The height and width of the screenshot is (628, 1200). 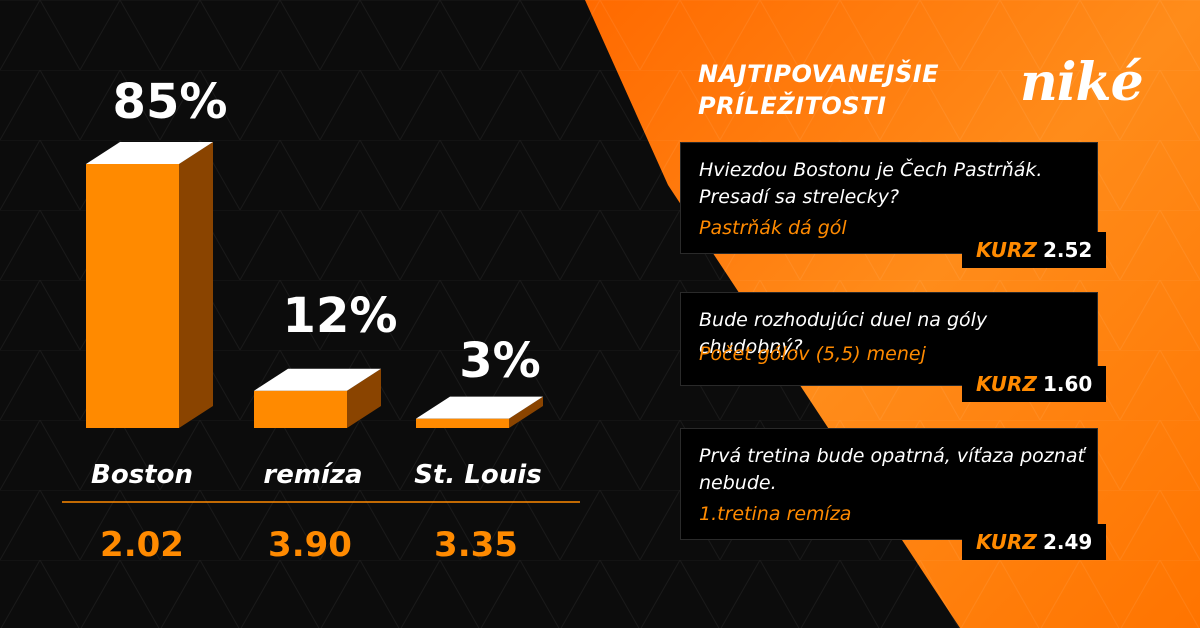 What do you see at coordinates (1067, 542) in the screenshot?
I see `odds-value: 2.49` at bounding box center [1067, 542].